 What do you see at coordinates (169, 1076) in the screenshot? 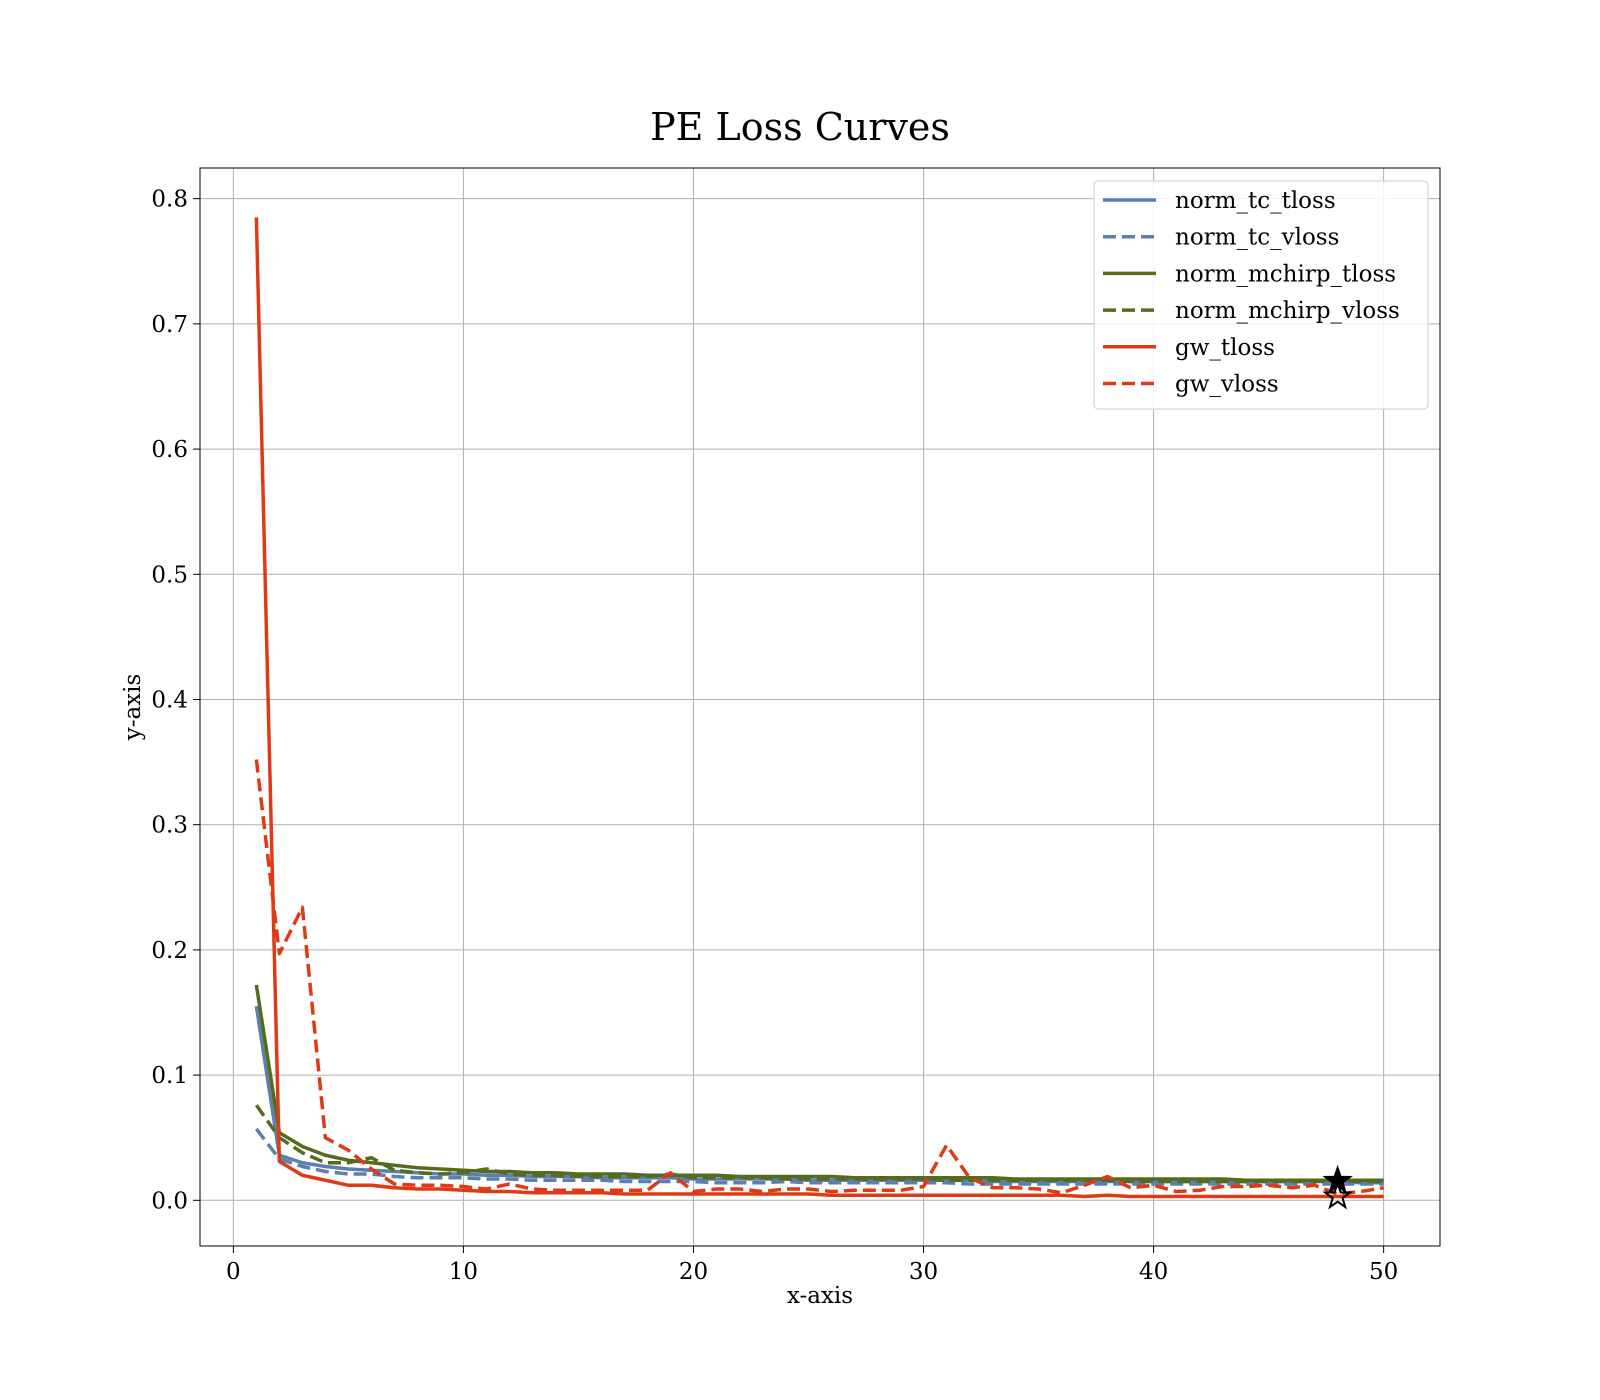
I see `y-tick-label: 0.1` at bounding box center [169, 1076].